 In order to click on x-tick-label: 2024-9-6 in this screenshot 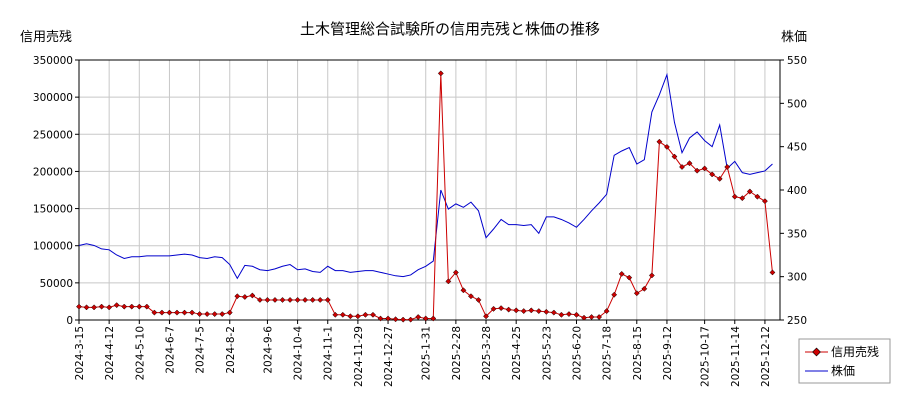, I will do `click(268, 350)`.